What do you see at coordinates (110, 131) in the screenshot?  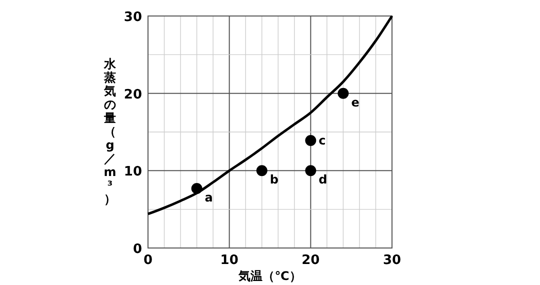 I see `text: 水蒸気の量（g／m³）` at bounding box center [110, 131].